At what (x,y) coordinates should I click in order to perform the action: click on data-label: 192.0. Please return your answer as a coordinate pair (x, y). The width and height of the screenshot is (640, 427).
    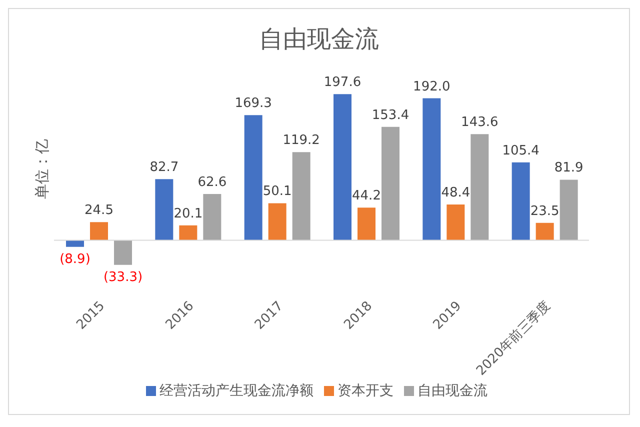
    Looking at the image, I should click on (431, 86).